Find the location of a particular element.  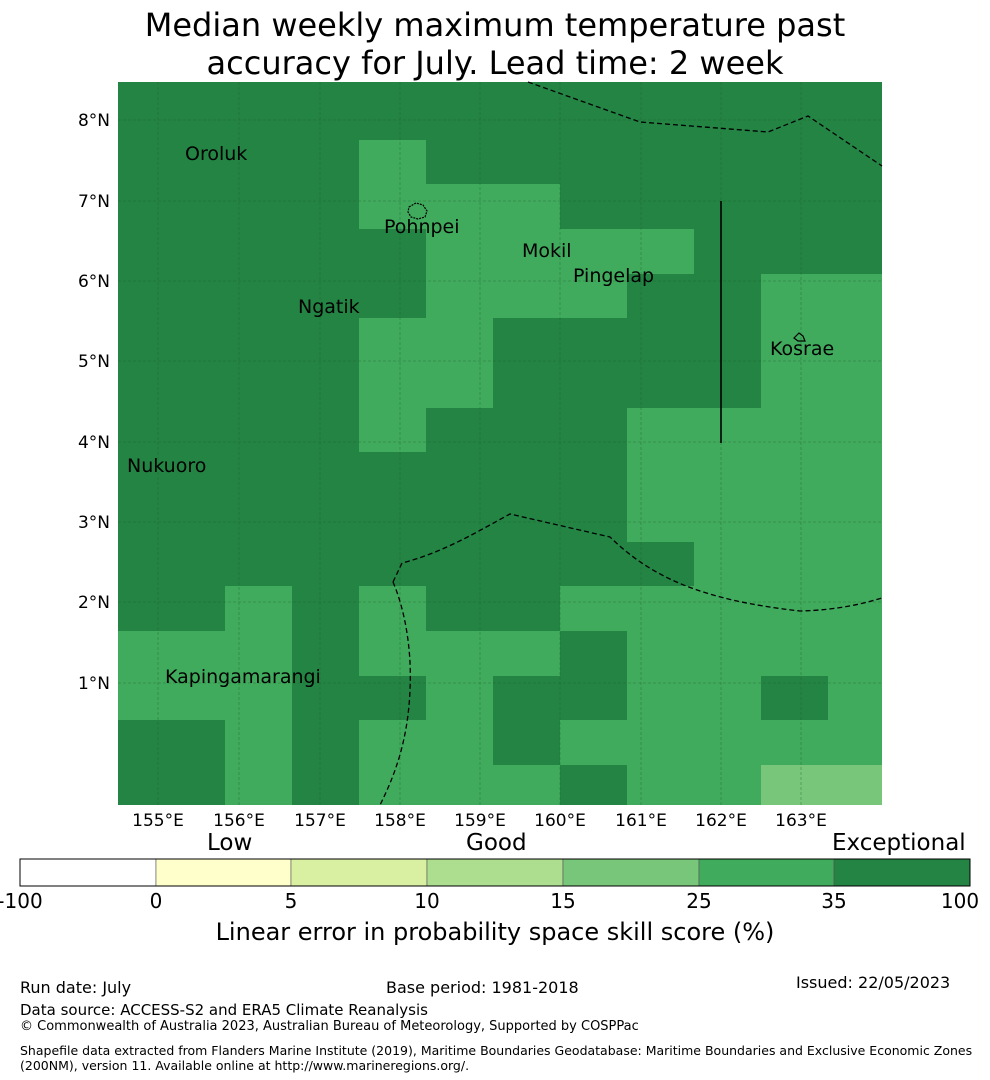

colorbar-frame is located at coordinates (495, 872).